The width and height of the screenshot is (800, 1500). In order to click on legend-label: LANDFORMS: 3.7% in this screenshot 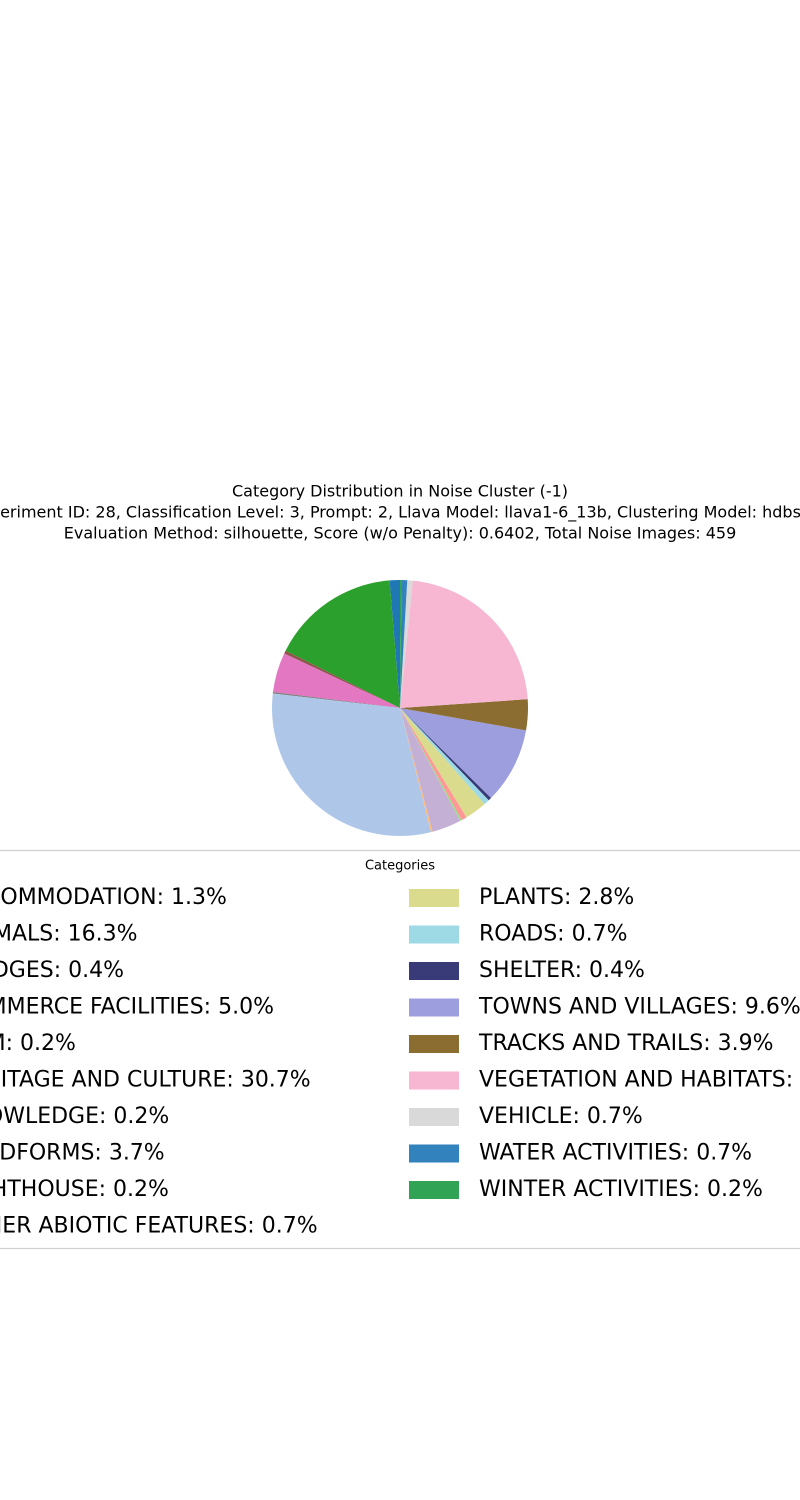, I will do `click(82, 1153)`.